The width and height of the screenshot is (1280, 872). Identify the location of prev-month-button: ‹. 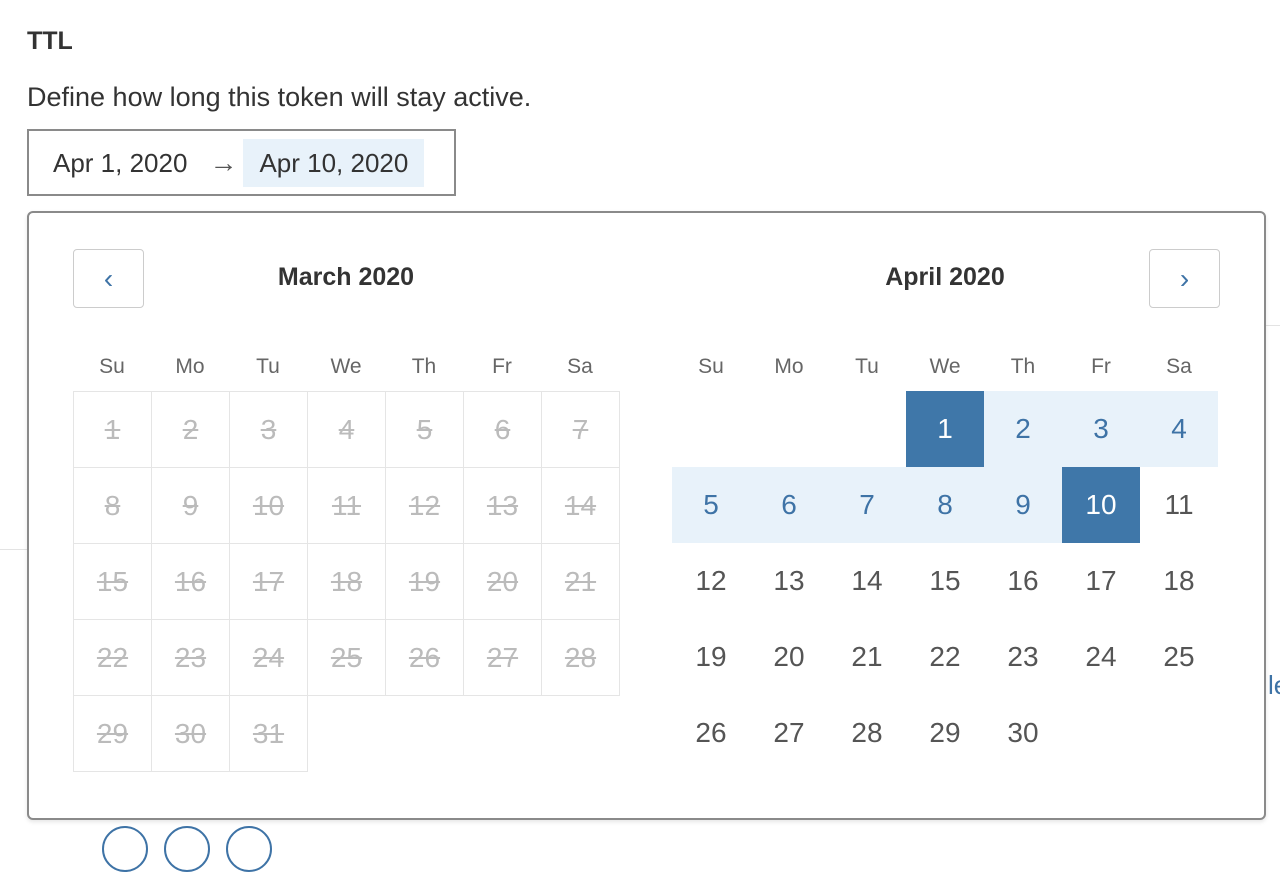
(108, 278).